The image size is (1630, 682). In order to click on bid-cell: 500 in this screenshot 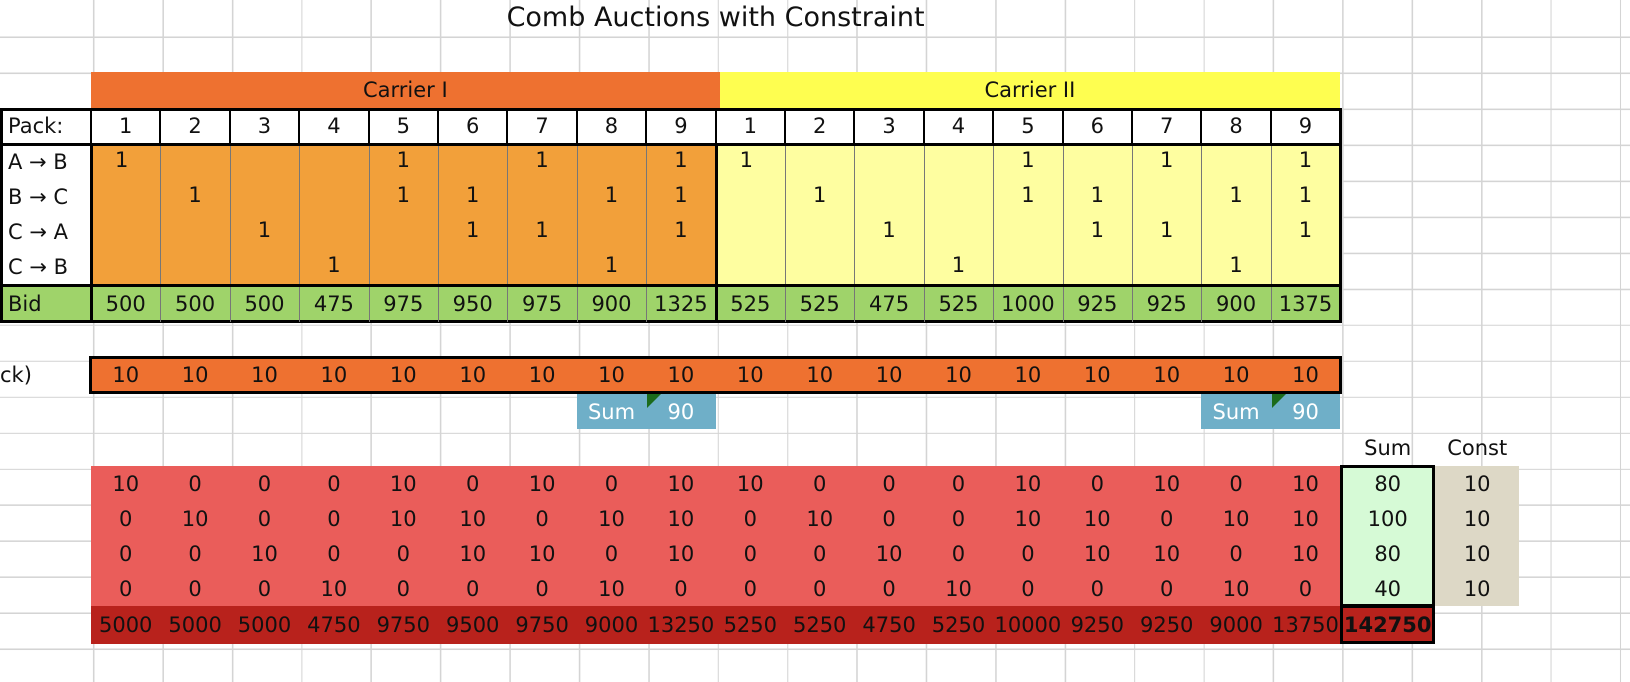, I will do `click(195, 303)`.